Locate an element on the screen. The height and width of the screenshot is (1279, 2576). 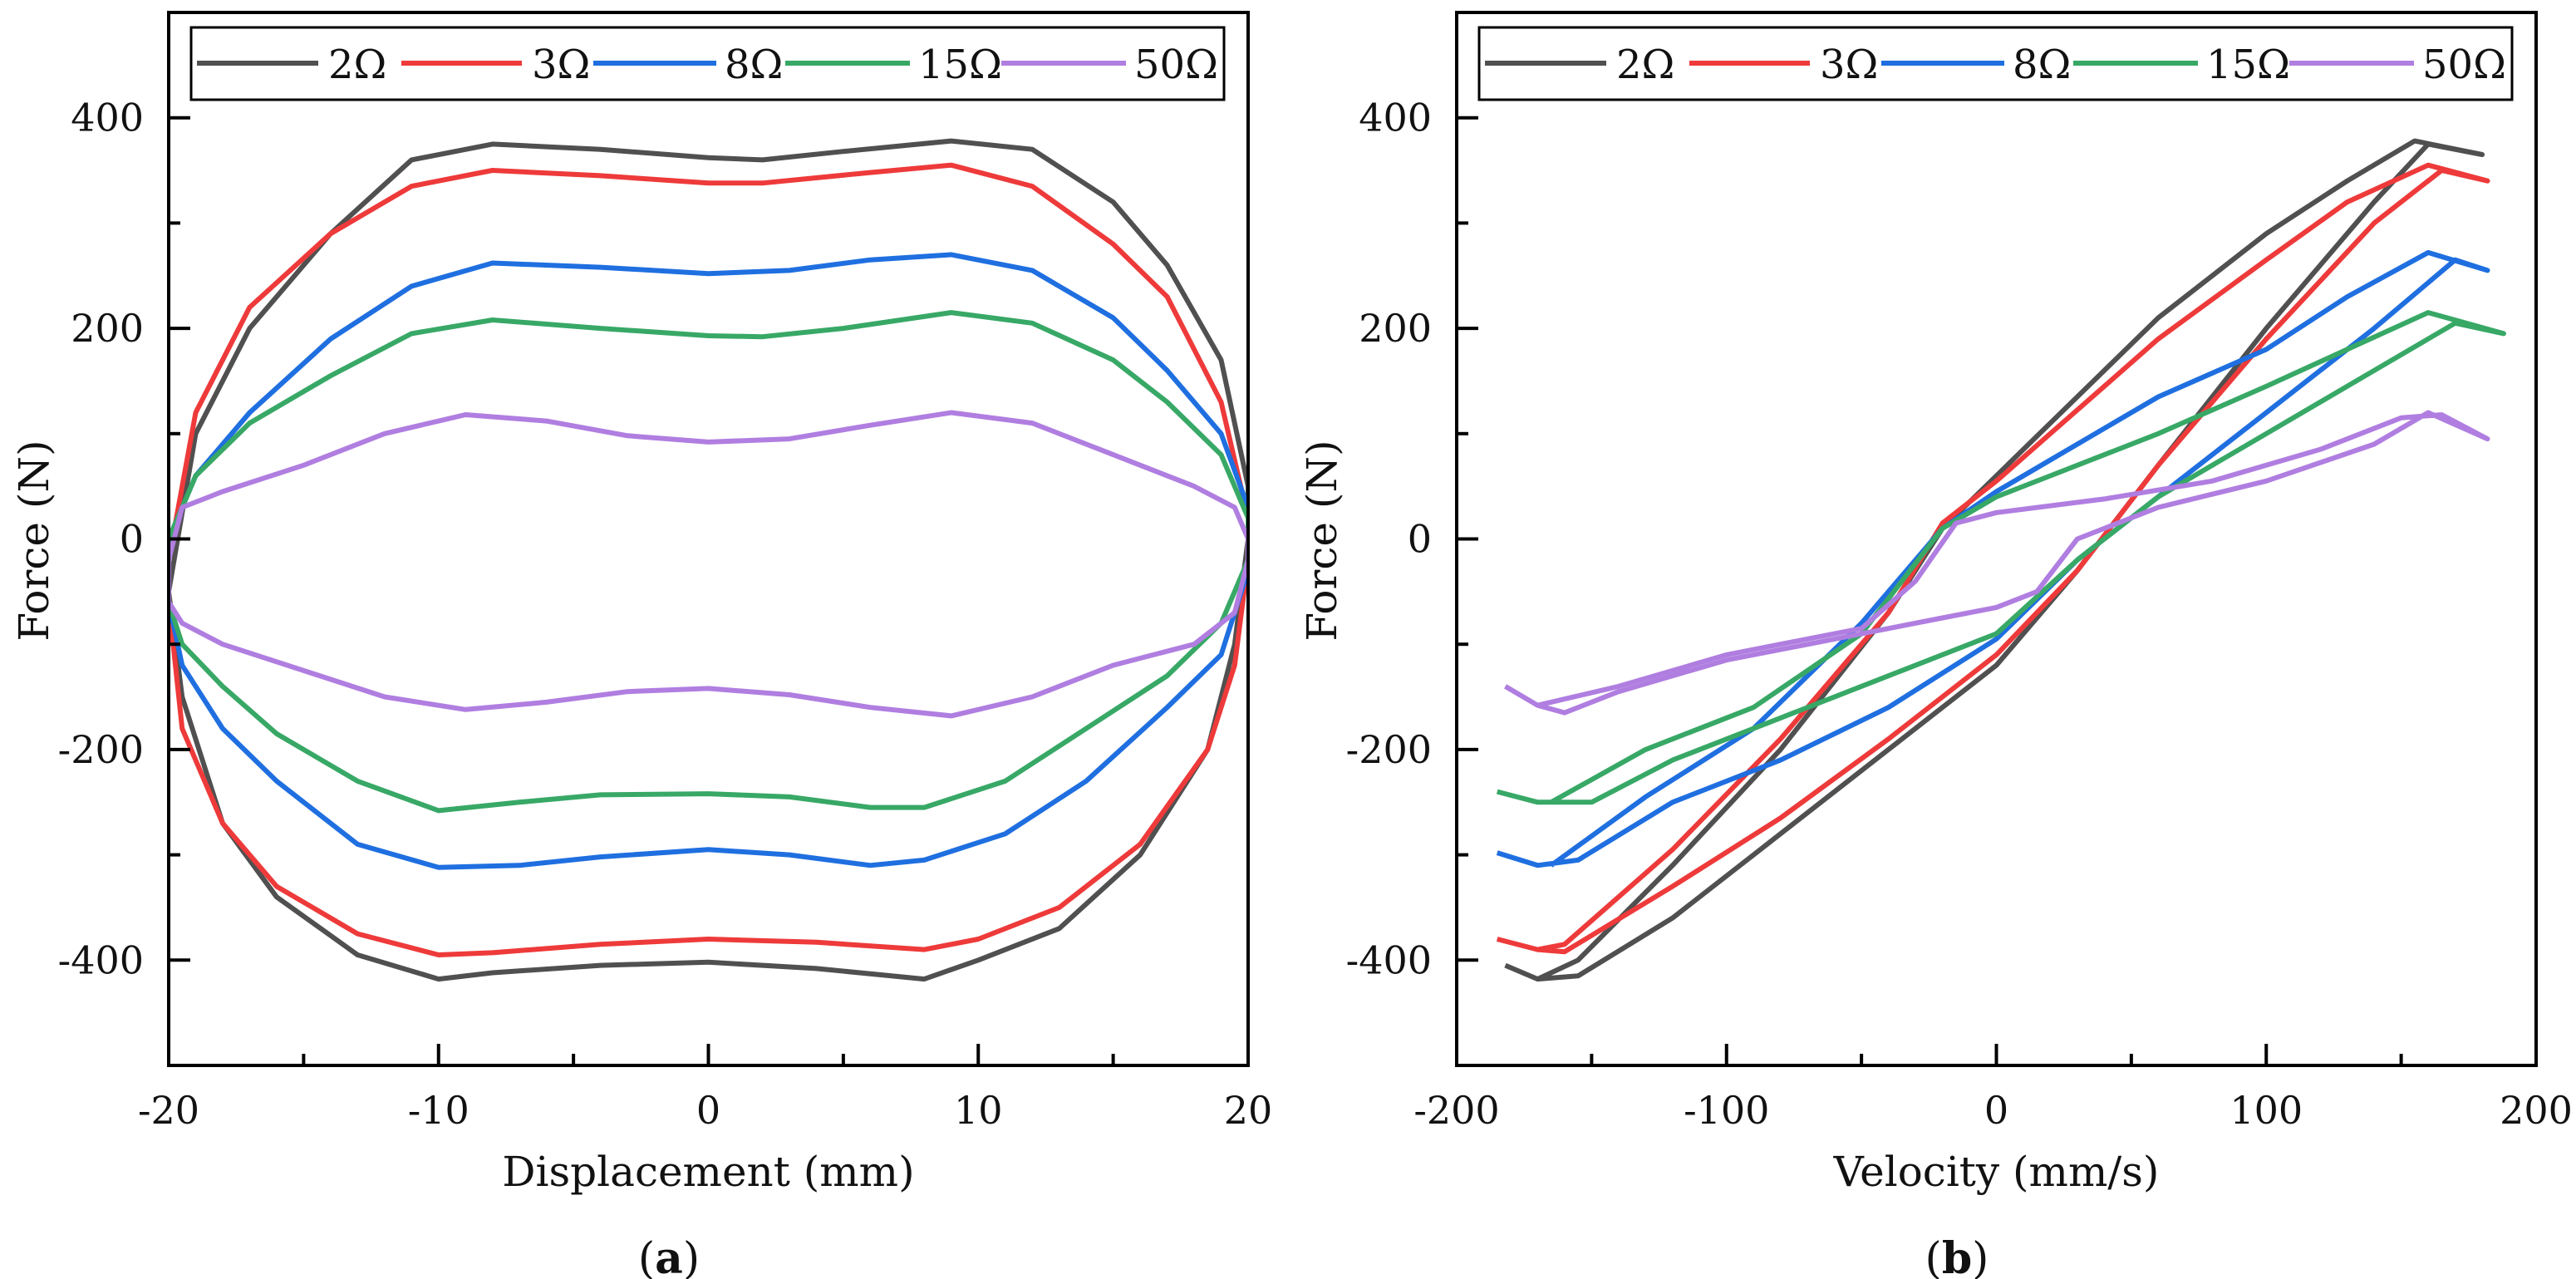
x-tick-label: 100 is located at coordinates (2266, 1110).